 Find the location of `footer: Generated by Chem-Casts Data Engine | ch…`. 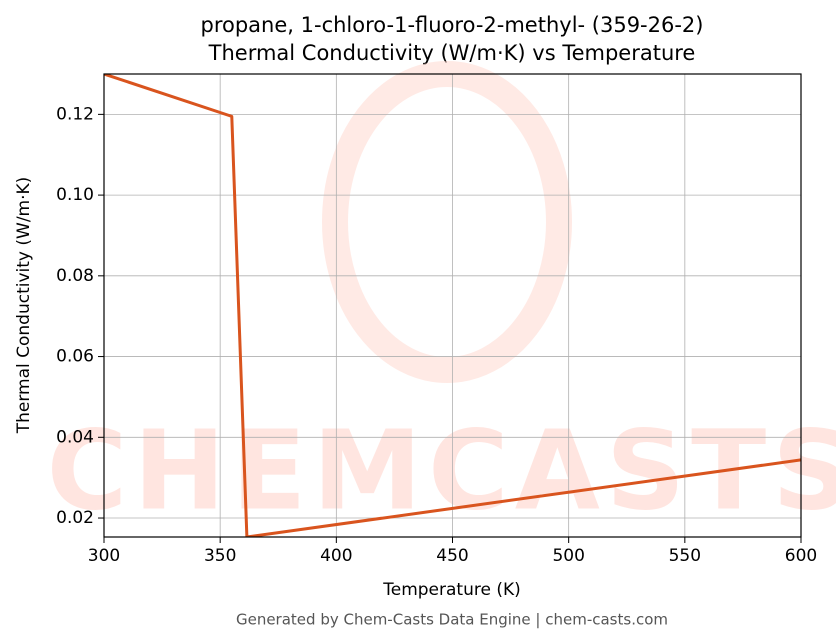

footer: Generated by Chem-Casts Data Engine | ch… is located at coordinates (452, 620).